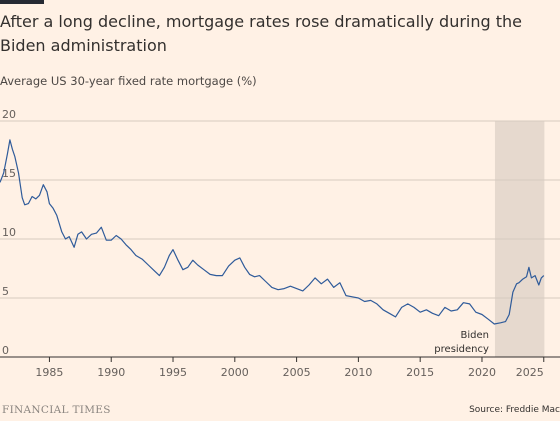 Image resolution: width=560 pixels, height=421 pixels. What do you see at coordinates (474, 335) in the screenshot?
I see `annotation-biden: Biden` at bounding box center [474, 335].